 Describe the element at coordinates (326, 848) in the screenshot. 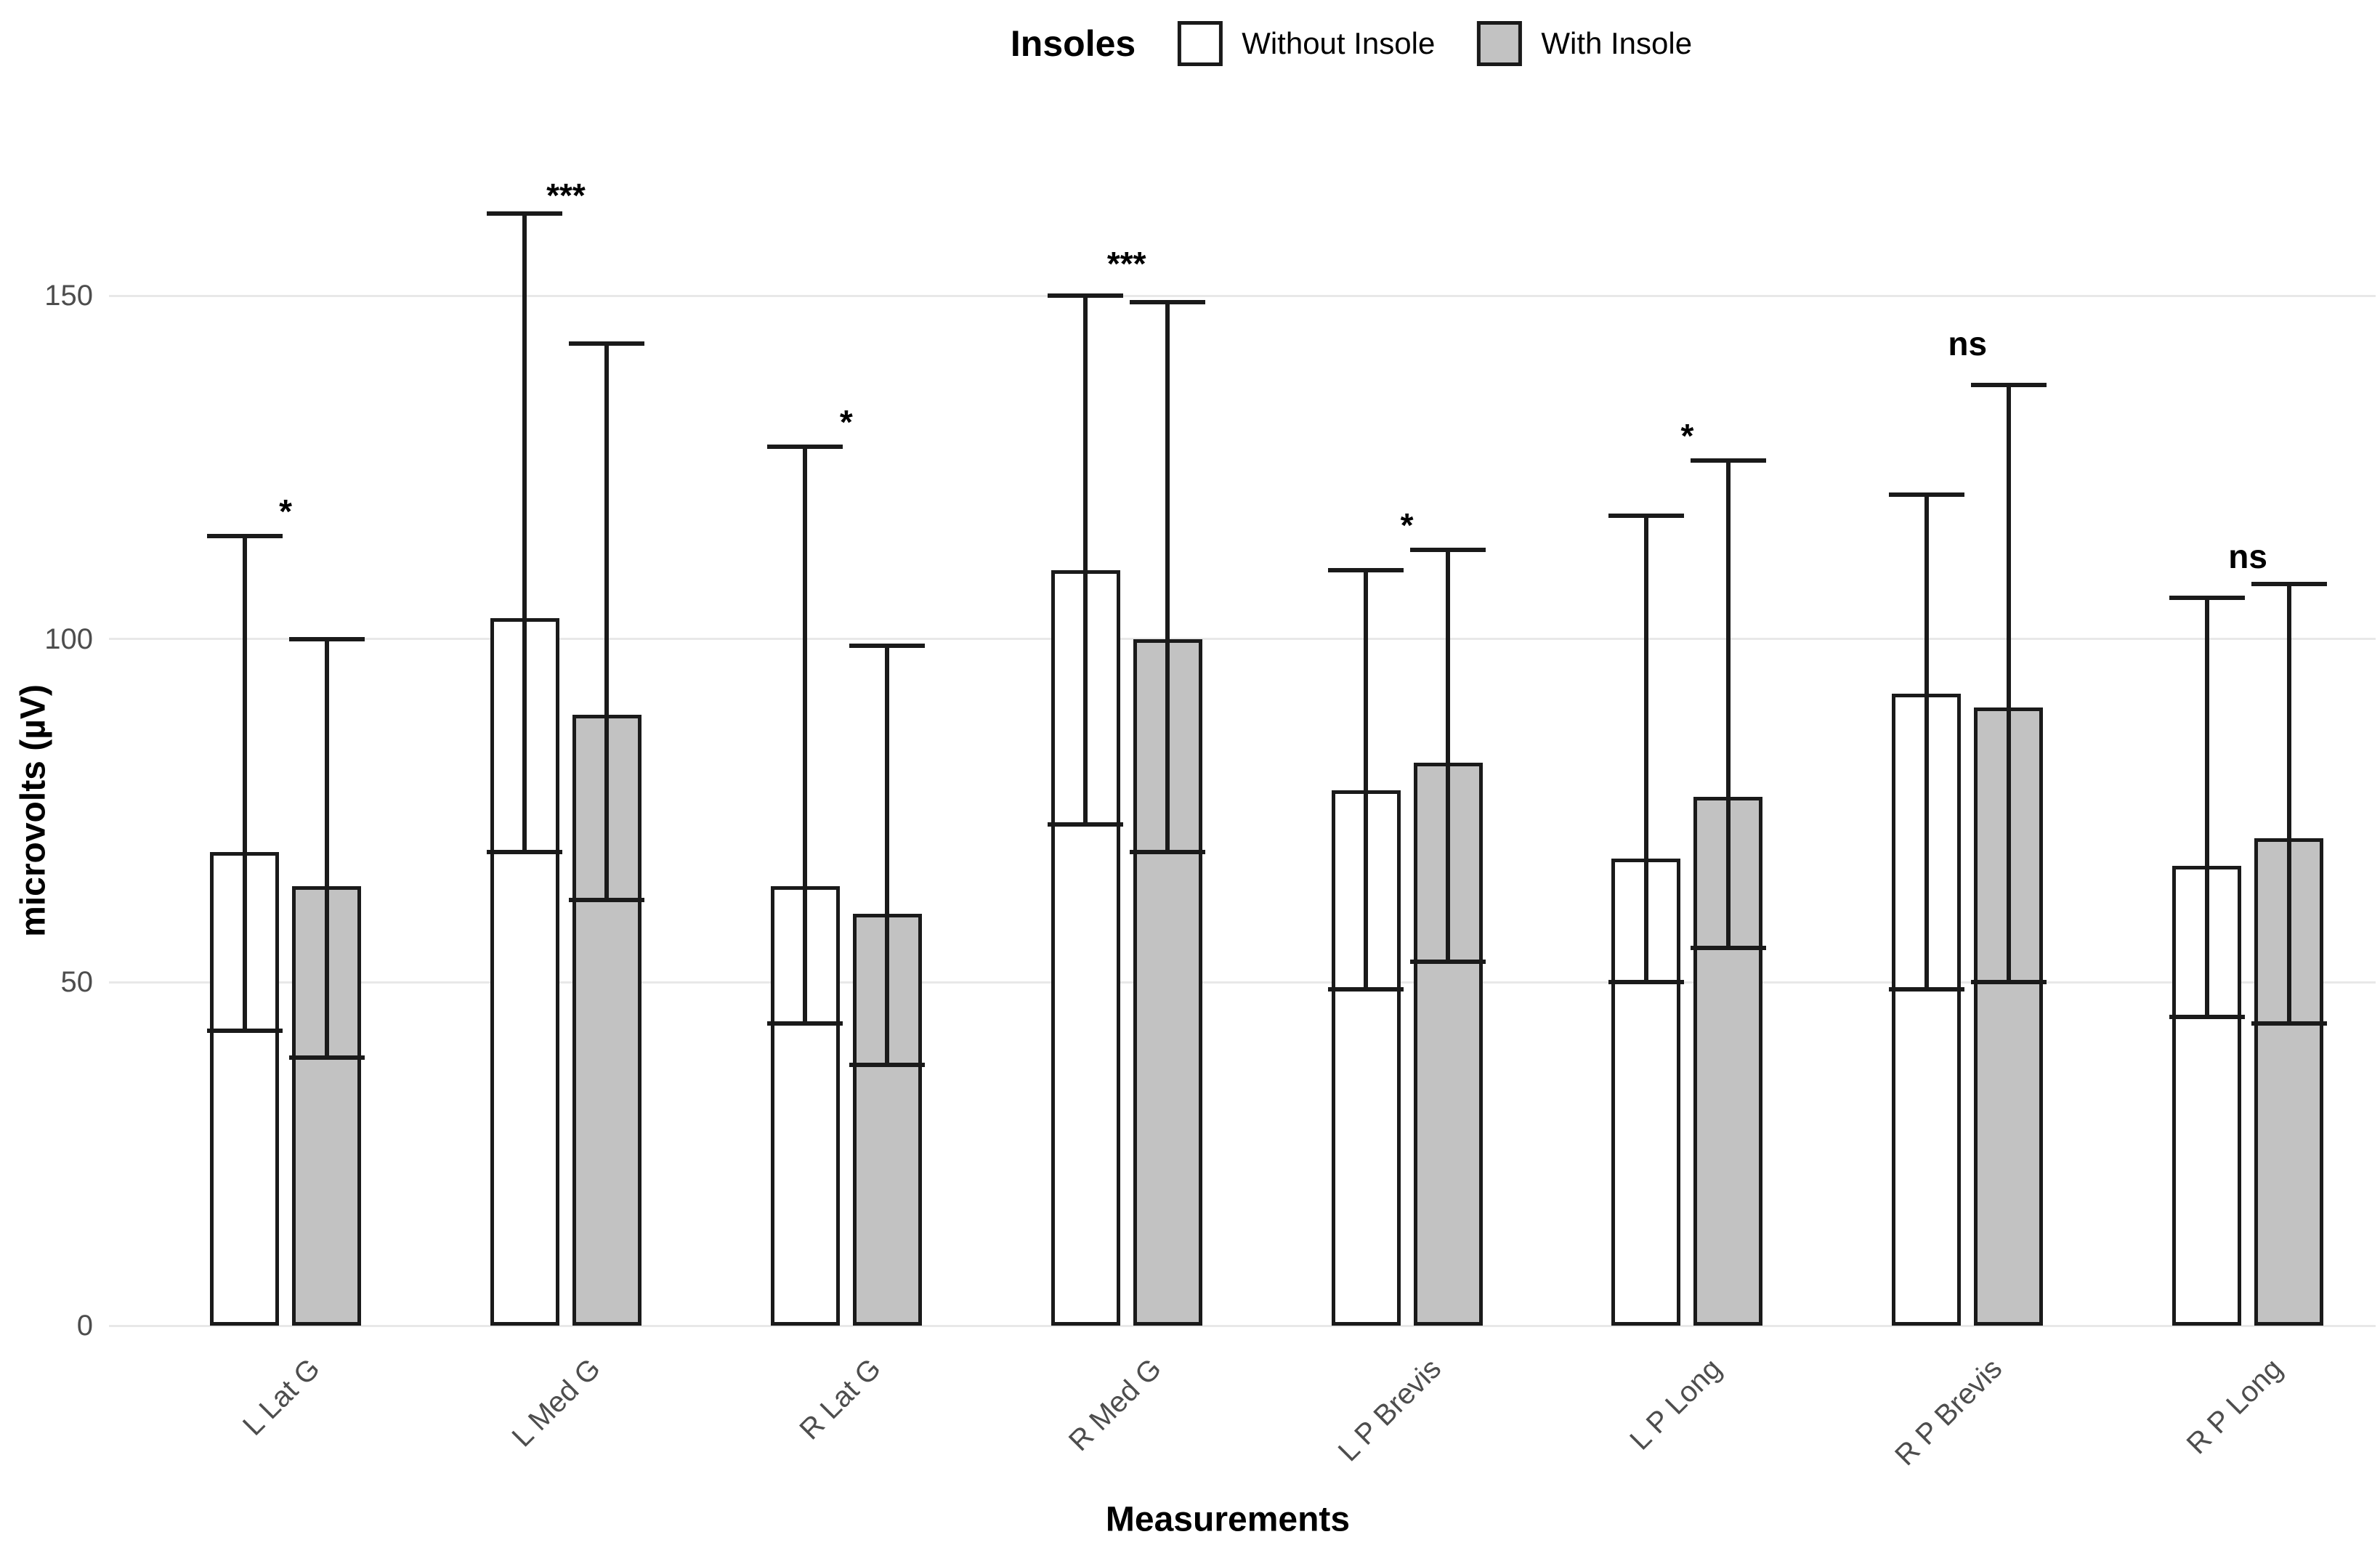

I see `errorbar-with-insole-0-line` at that location.